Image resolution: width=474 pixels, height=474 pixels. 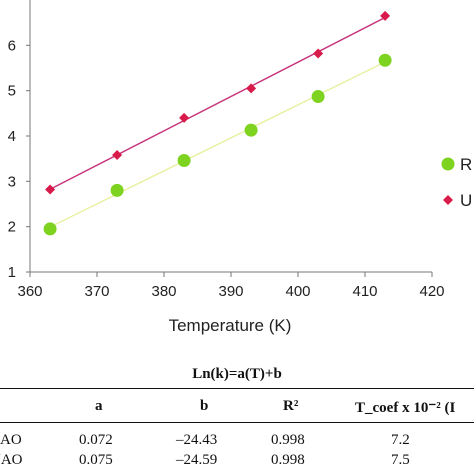 What do you see at coordinates (405, 408) in the screenshot?
I see `header-tcoef: T_coef x 10⁻² (I` at bounding box center [405, 408].